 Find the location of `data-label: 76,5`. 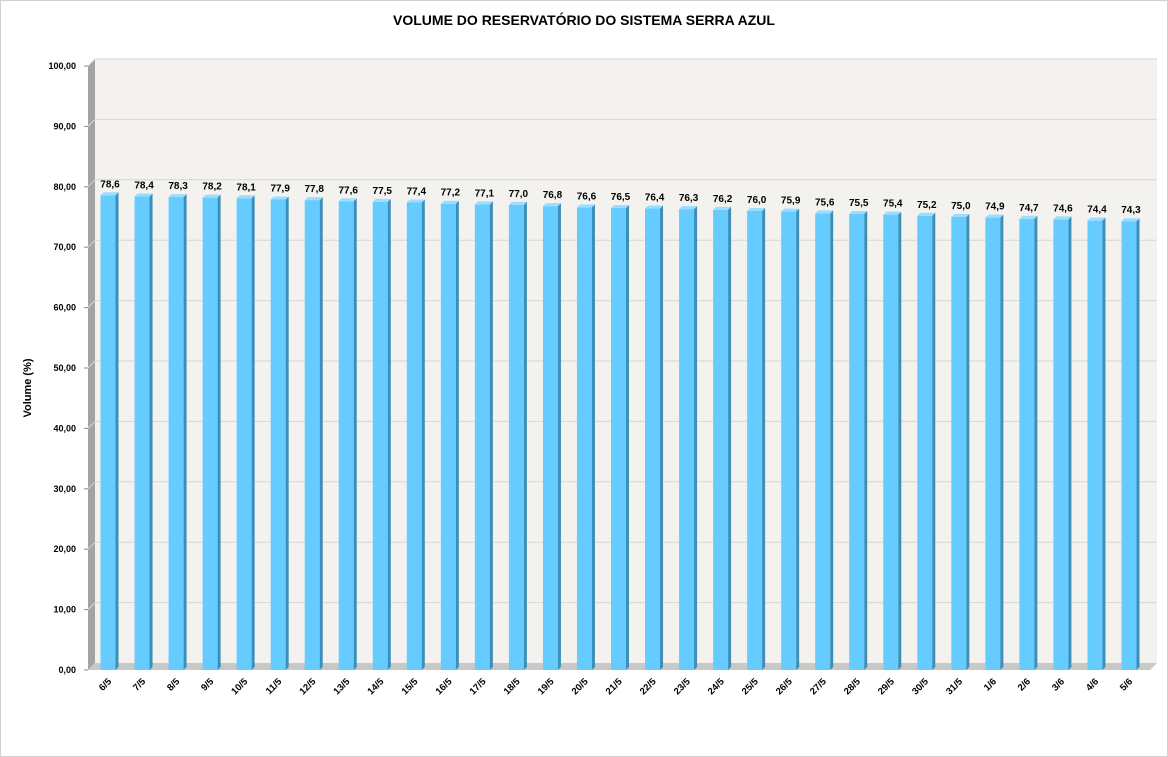

data-label: 76,5 is located at coordinates (621, 197).